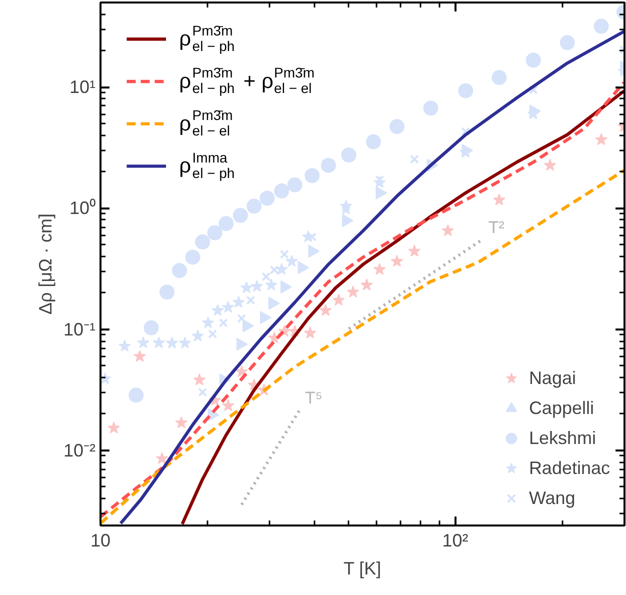 The height and width of the screenshot is (595, 626). I want to click on y-tick-label: 10¹, so click(82, 87).